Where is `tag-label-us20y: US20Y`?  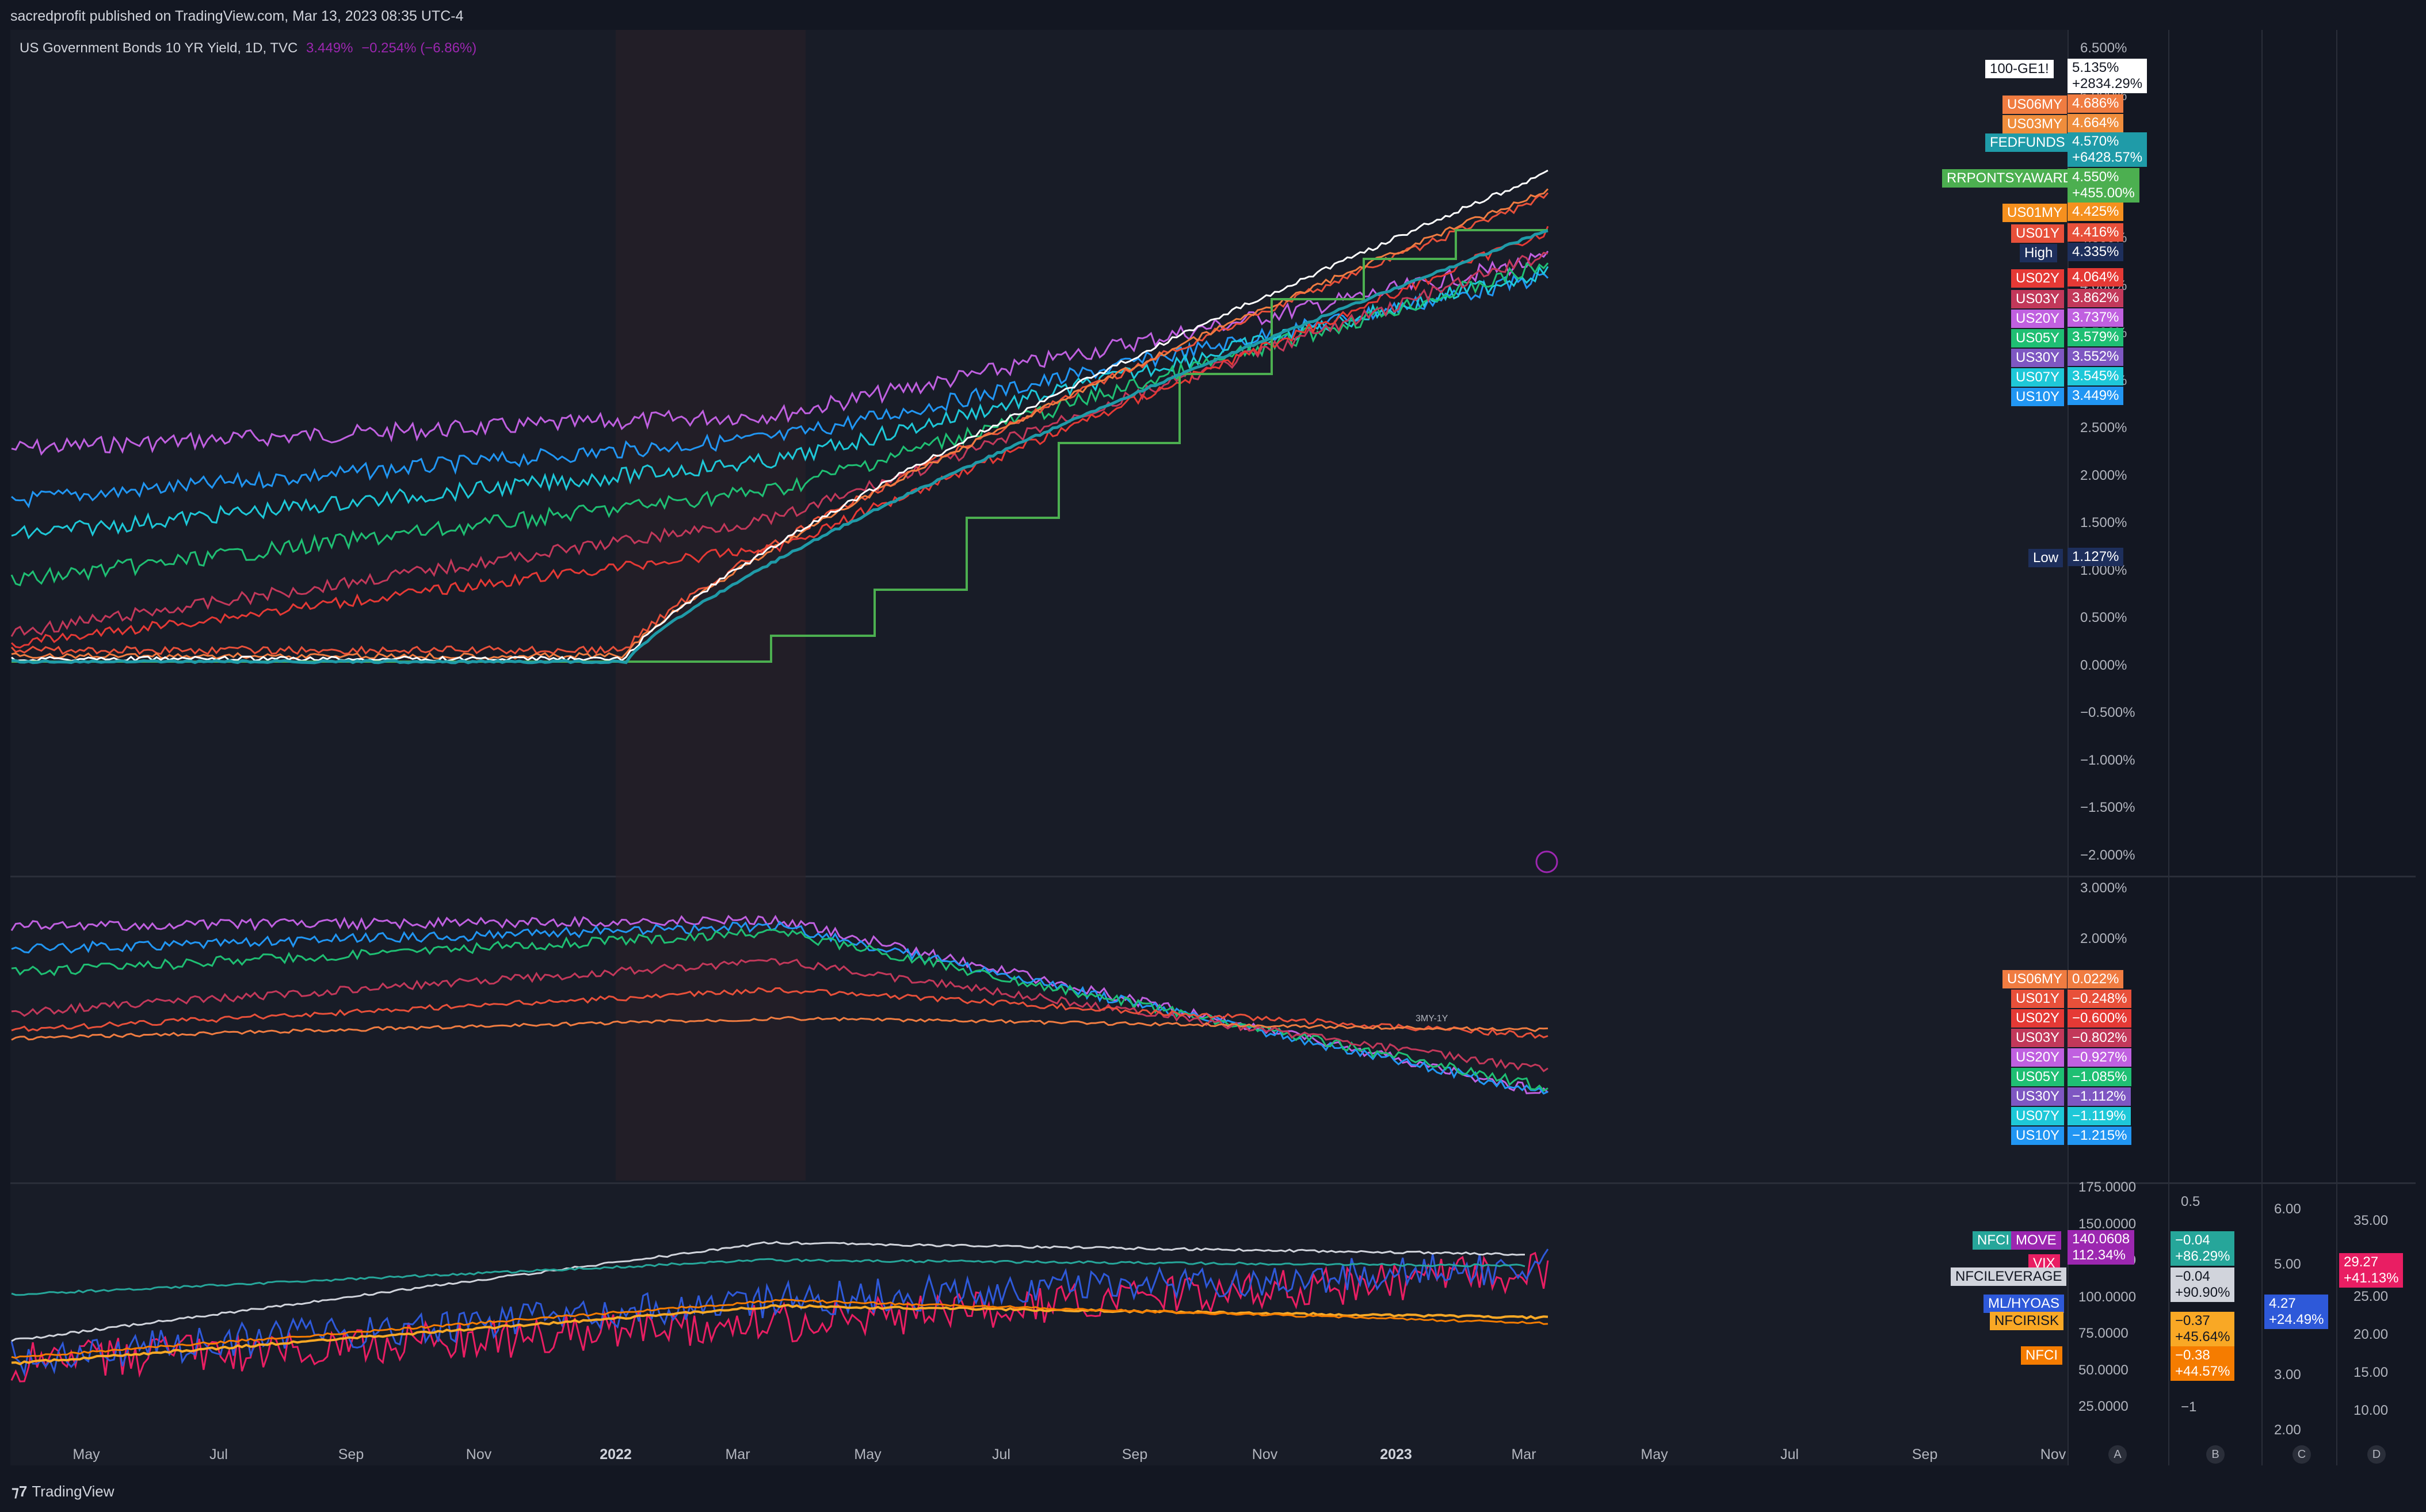 tag-label-us20y: US20Y is located at coordinates (2038, 319).